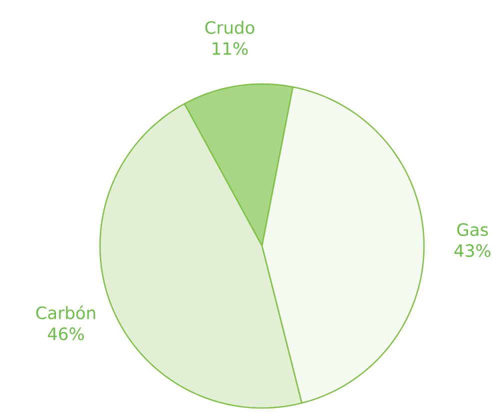 This screenshot has height=412, width=492. Describe the element at coordinates (230, 48) in the screenshot. I see `data-label: 11%` at that location.